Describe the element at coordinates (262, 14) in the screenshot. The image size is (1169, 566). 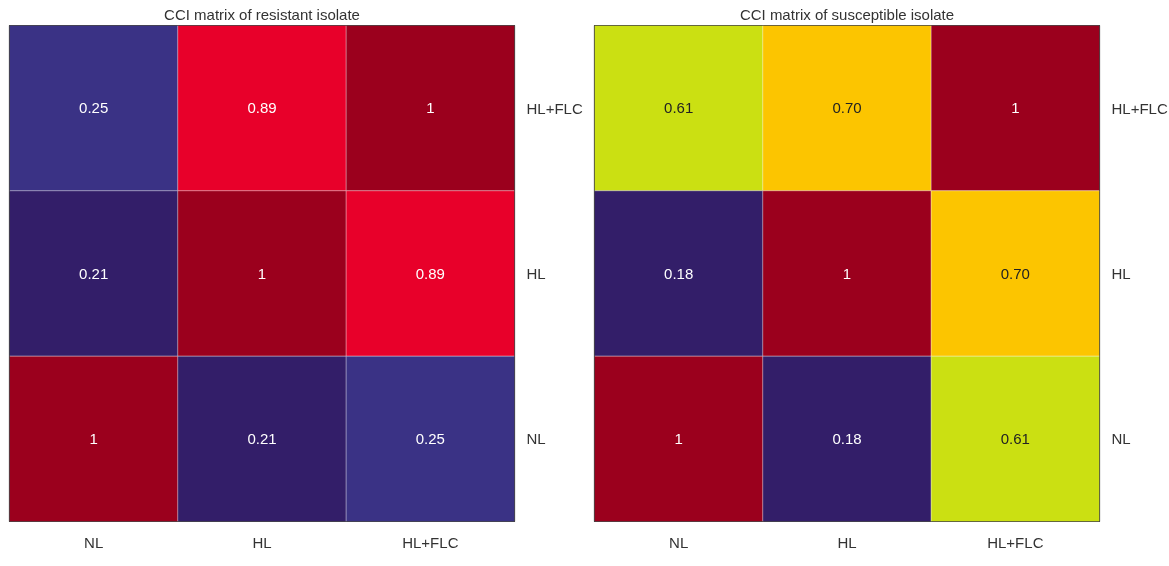
I see `chart-title: CCI matrix of resistant isolate` at that location.